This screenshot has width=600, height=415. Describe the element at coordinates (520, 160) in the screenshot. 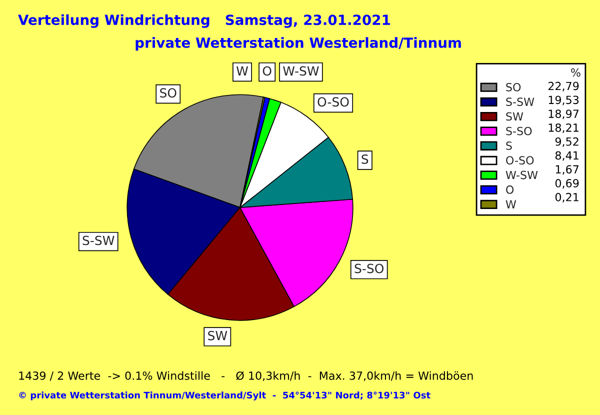

I see `legend-label: O-SO` at that location.